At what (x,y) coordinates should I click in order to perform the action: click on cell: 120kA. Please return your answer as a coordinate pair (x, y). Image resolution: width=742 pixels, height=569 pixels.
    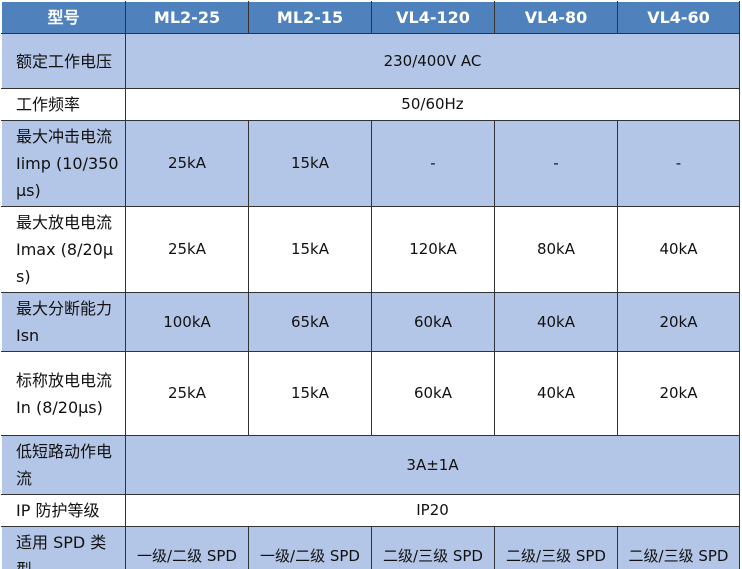
    Looking at the image, I should click on (433, 249).